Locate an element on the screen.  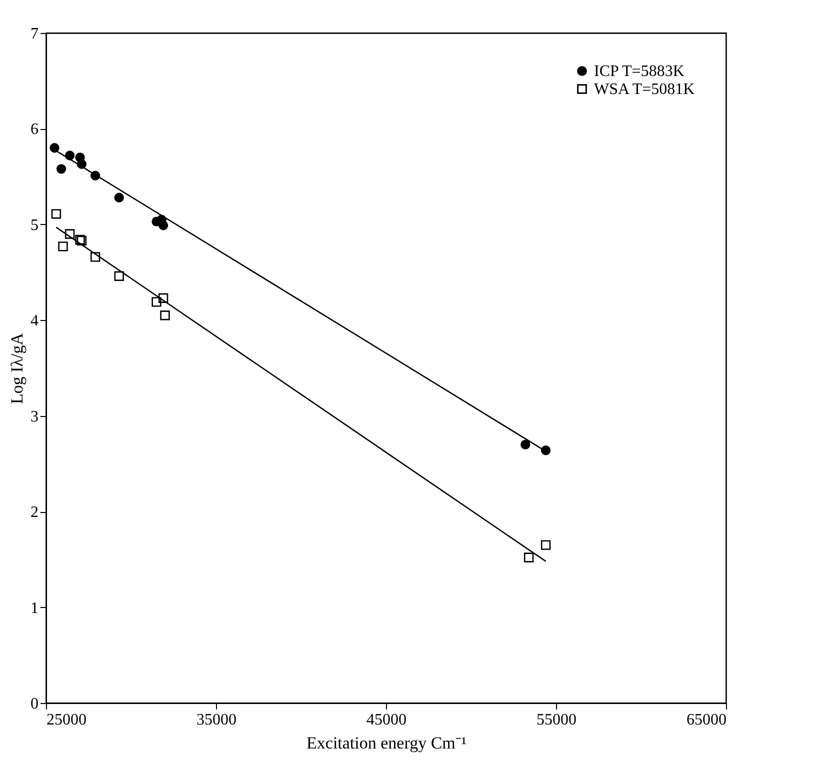
x-tick-label: 45000 is located at coordinates (386, 720).